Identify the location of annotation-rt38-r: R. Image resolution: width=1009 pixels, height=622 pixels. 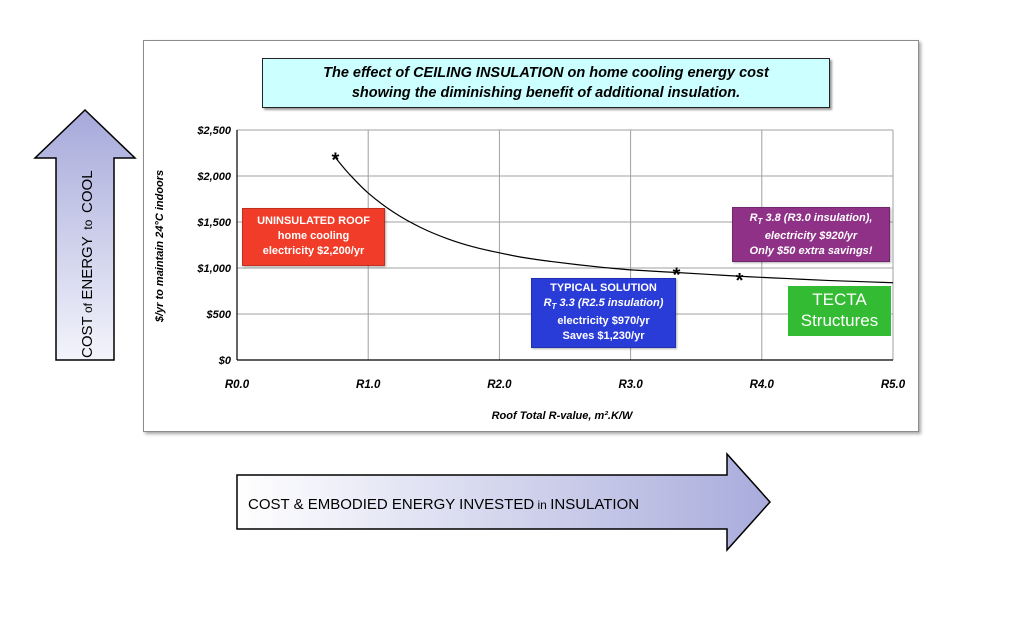
(753, 218).